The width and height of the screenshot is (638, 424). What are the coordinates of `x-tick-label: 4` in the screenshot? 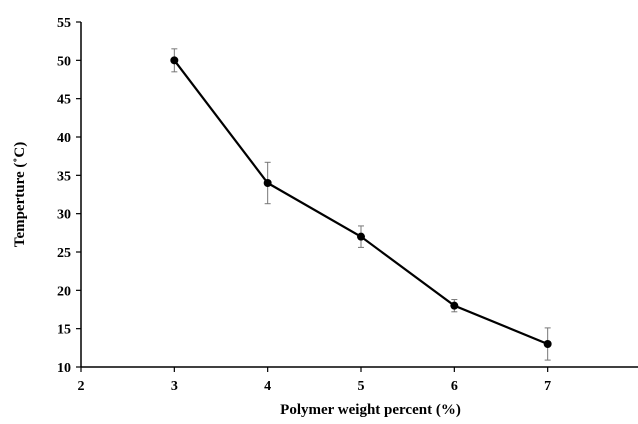 It's located at (267, 386).